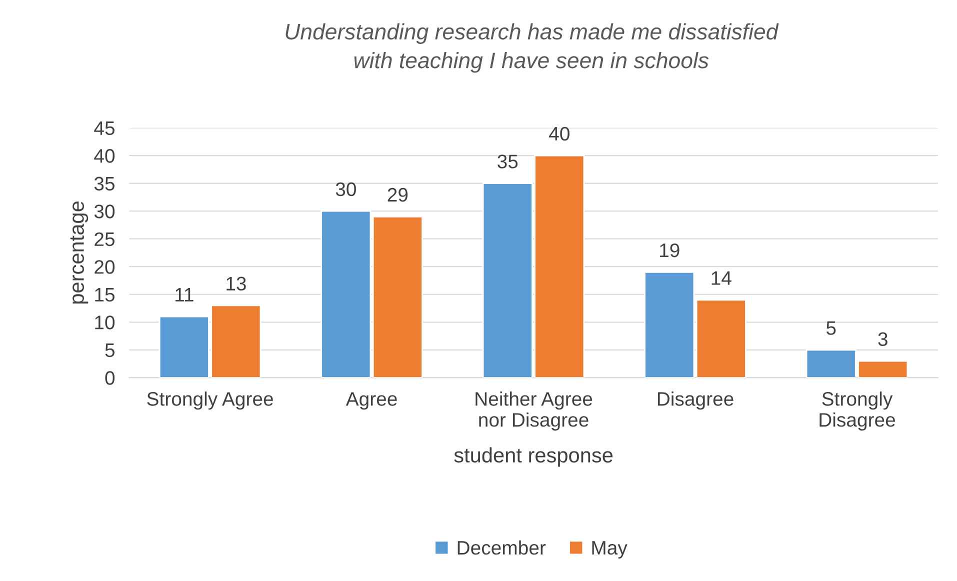 This screenshot has width=957, height=581. Describe the element at coordinates (104, 239) in the screenshot. I see `y-tick-label: 25` at that location.